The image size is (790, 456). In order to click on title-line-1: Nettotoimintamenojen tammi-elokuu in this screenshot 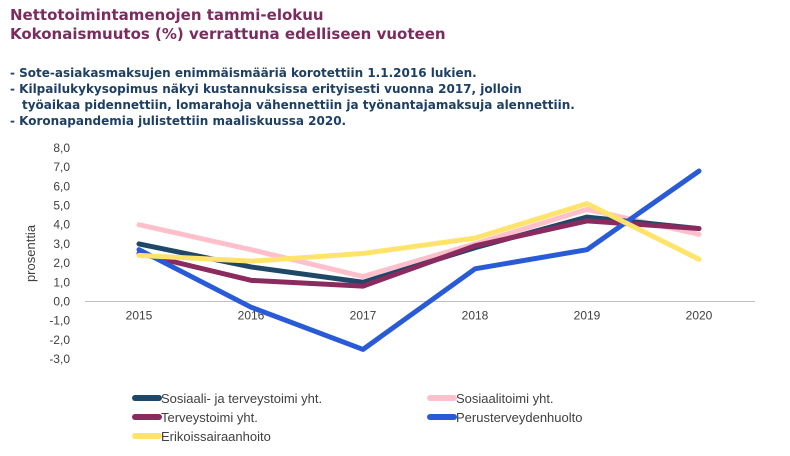, I will do `click(167, 15)`.